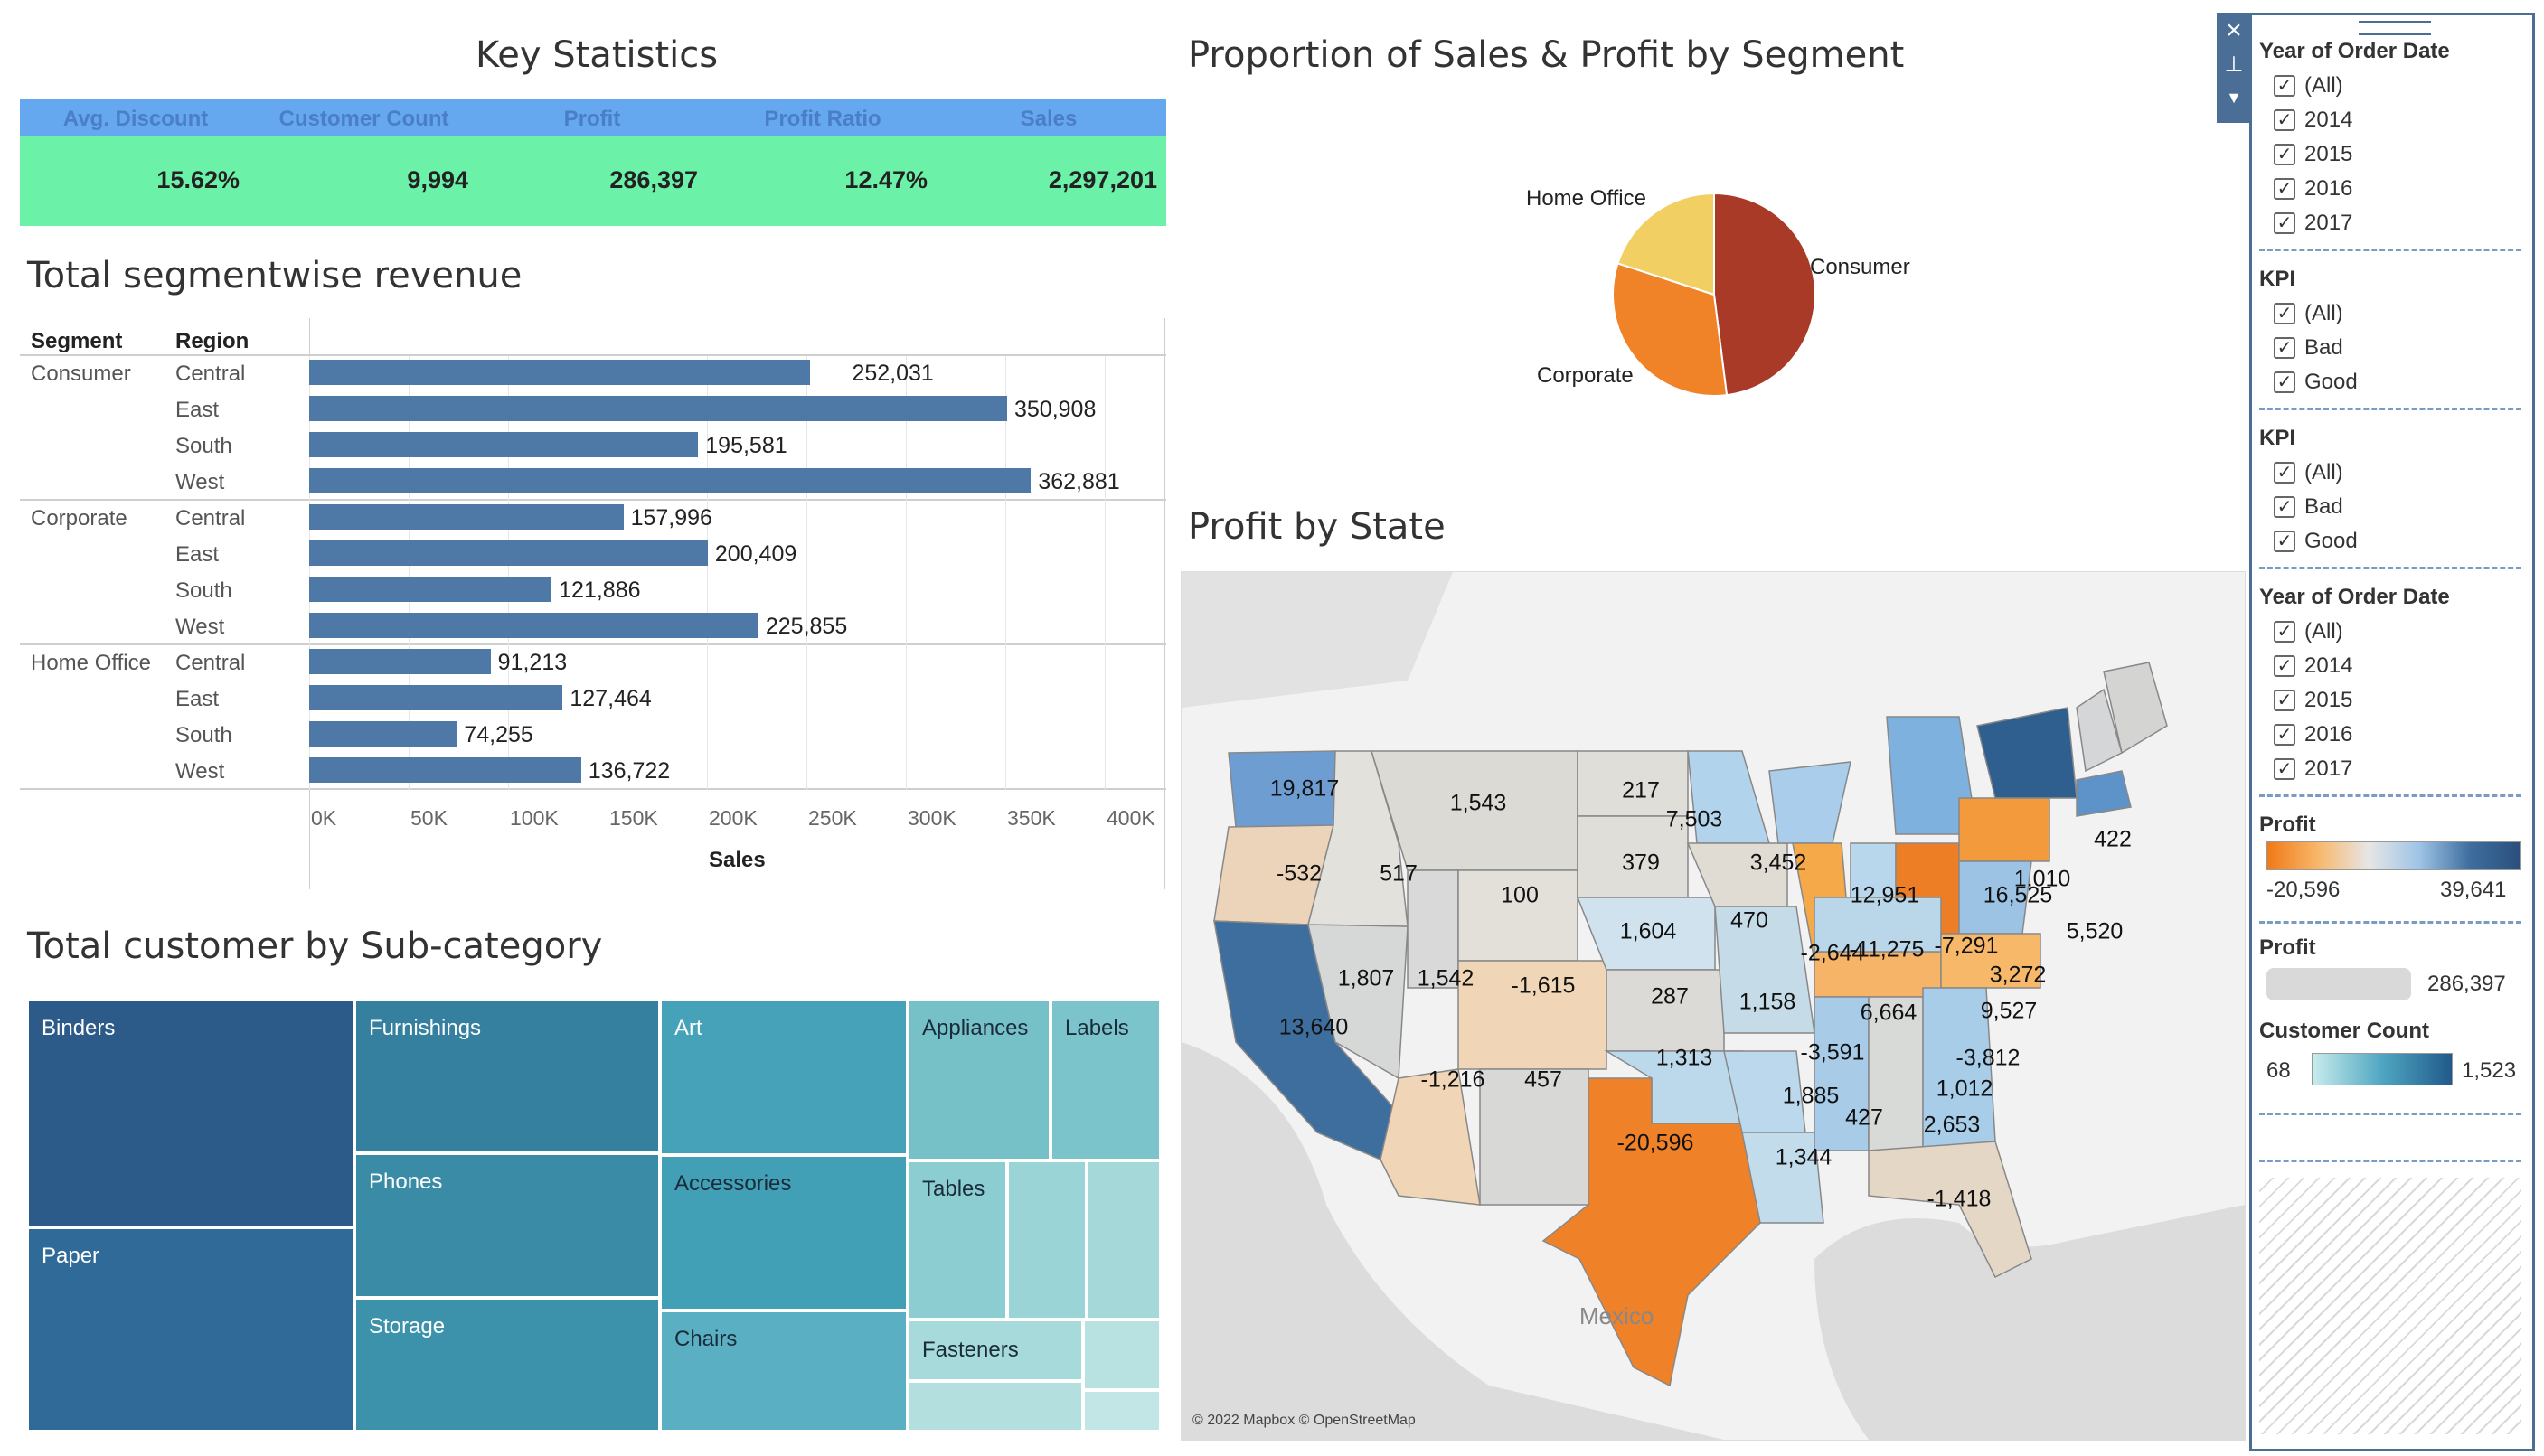  What do you see at coordinates (1991, 961) in the screenshot?
I see `state-north-carolina` at bounding box center [1991, 961].